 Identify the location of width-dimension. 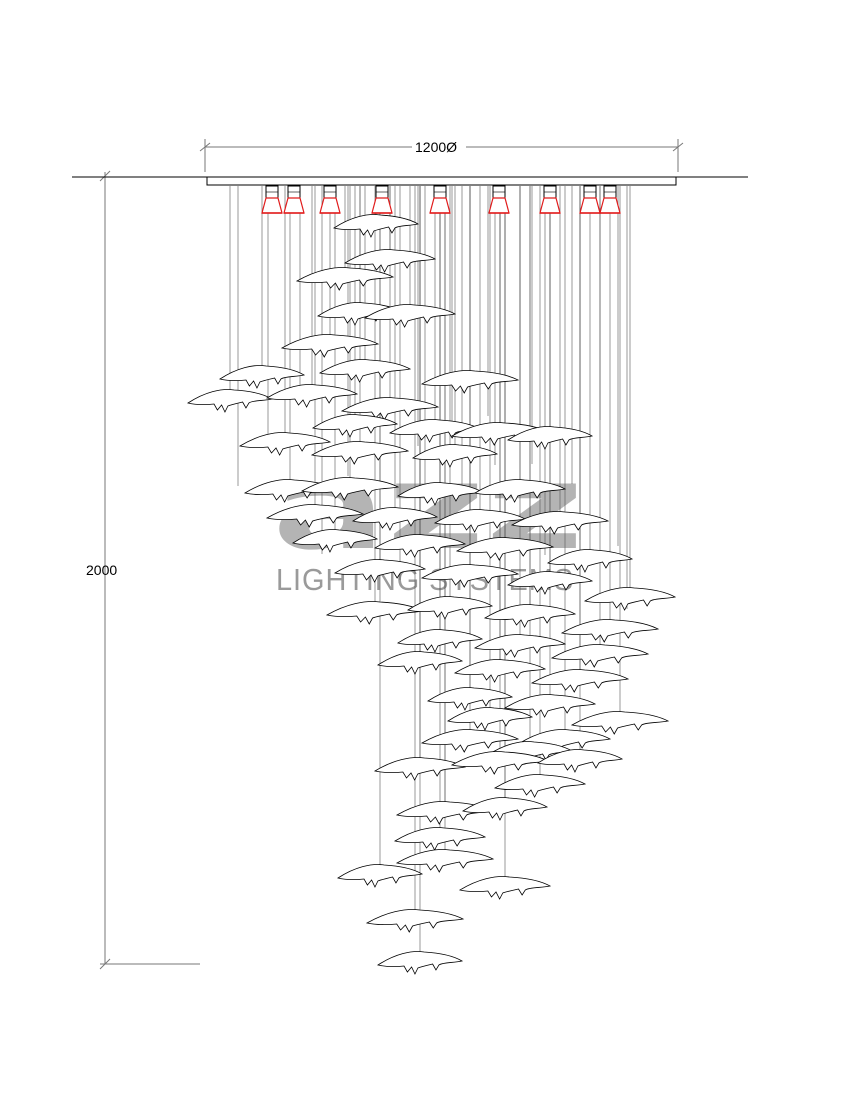
(441, 155).